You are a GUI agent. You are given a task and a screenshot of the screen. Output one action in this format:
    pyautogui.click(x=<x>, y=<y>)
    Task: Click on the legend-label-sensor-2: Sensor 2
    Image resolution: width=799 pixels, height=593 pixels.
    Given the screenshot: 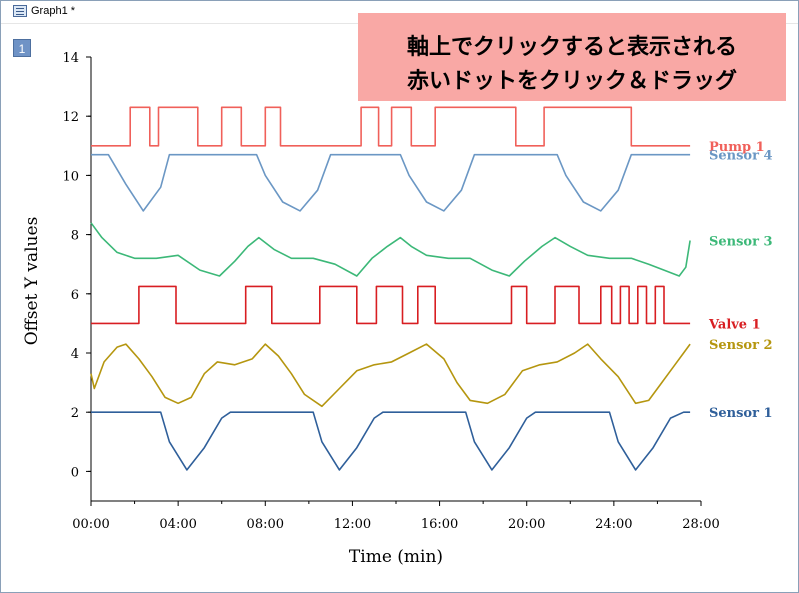 What is the action you would take?
    pyautogui.click(x=741, y=345)
    